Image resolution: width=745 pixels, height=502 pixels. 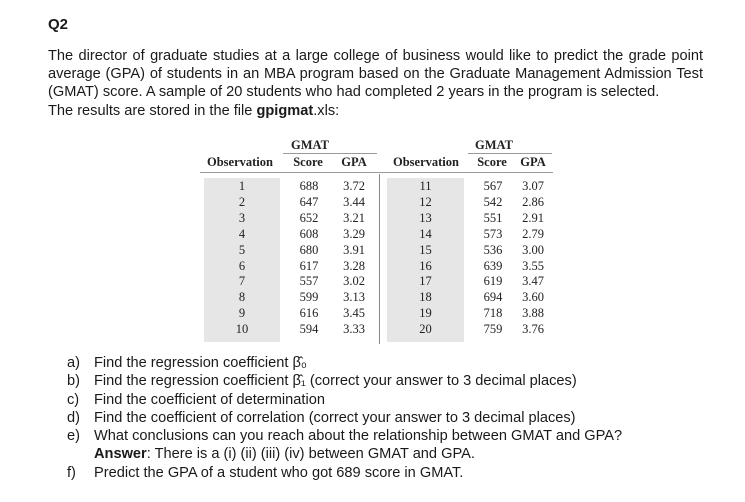 What do you see at coordinates (379, 259) in the screenshot?
I see `column-divider` at bounding box center [379, 259].